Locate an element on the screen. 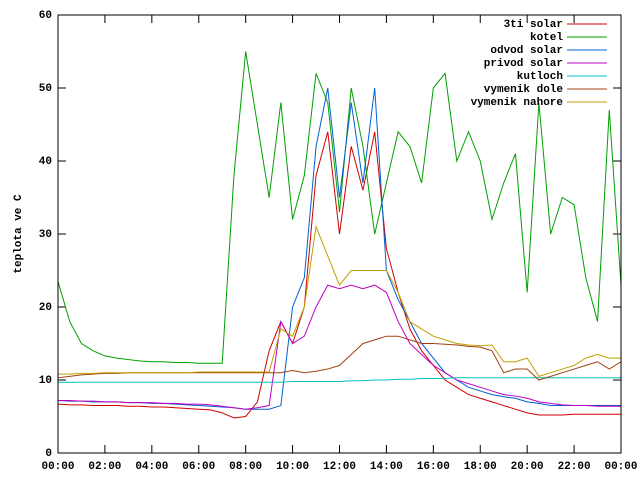 The height and width of the screenshot is (480, 640). x-tick-label: 02:00 is located at coordinates (104, 467).